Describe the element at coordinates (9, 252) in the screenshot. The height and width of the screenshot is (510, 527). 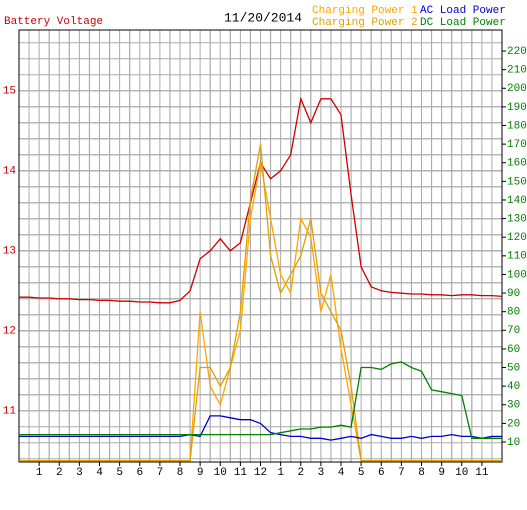
I see `y-tick-label: 13` at that location.